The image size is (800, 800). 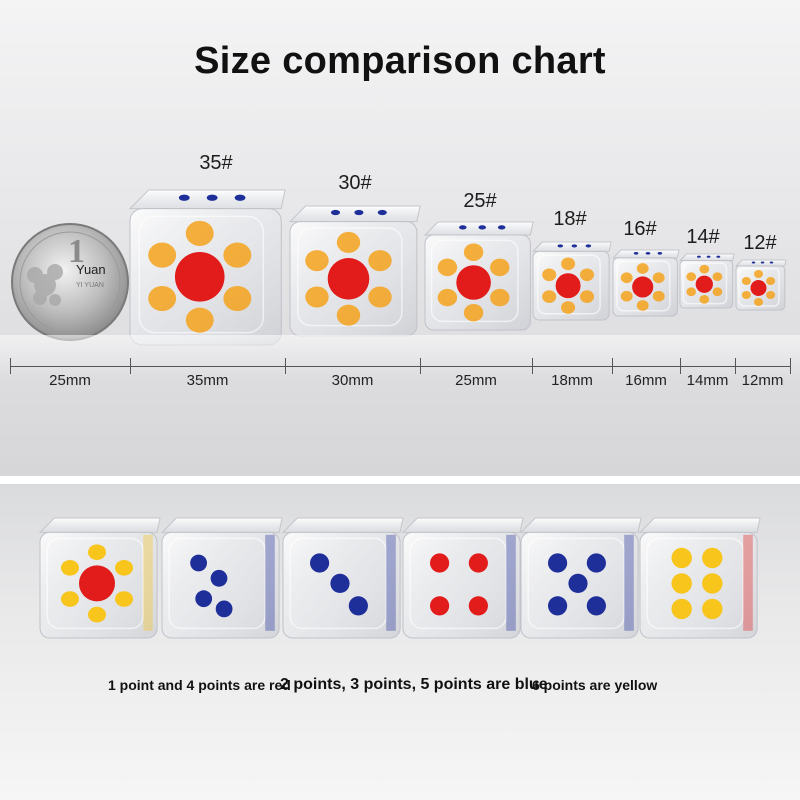 What do you see at coordinates (572, 380) in the screenshot?
I see `dice-width-label: 18mm` at bounding box center [572, 380].